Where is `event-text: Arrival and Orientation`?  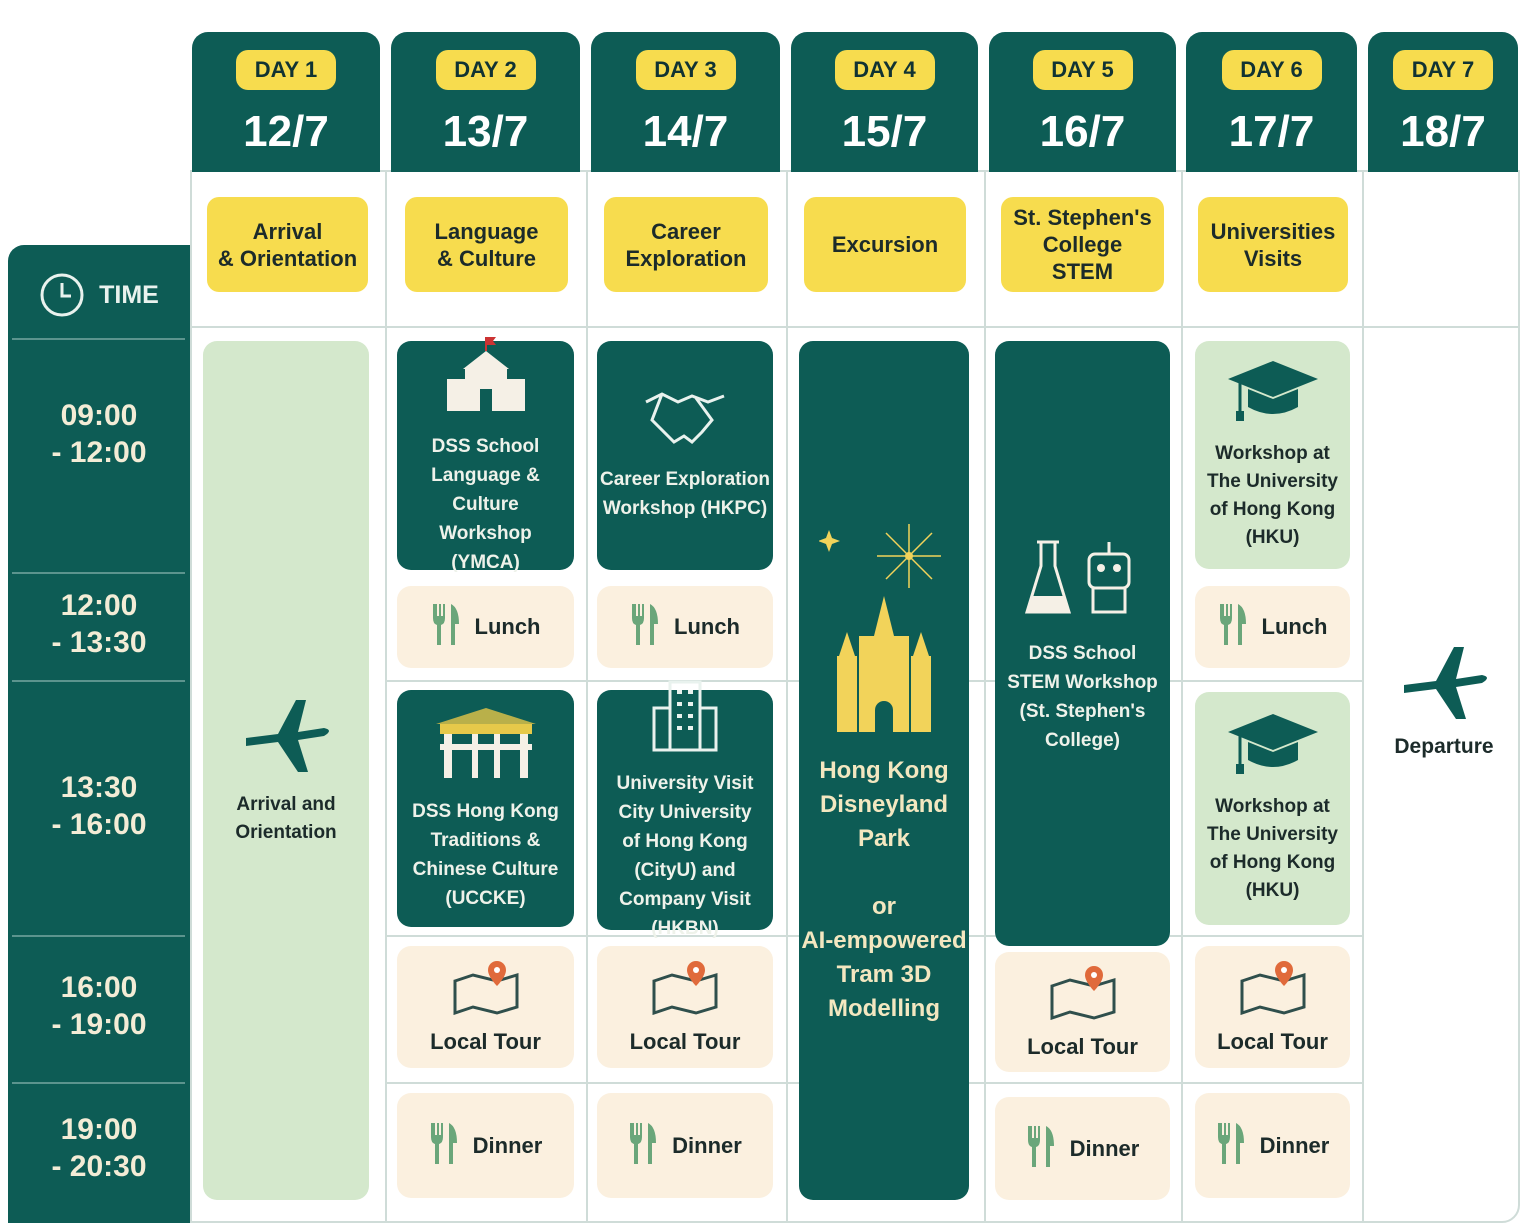
event-text: Arrival and Orientation is located at coordinates (286, 818).